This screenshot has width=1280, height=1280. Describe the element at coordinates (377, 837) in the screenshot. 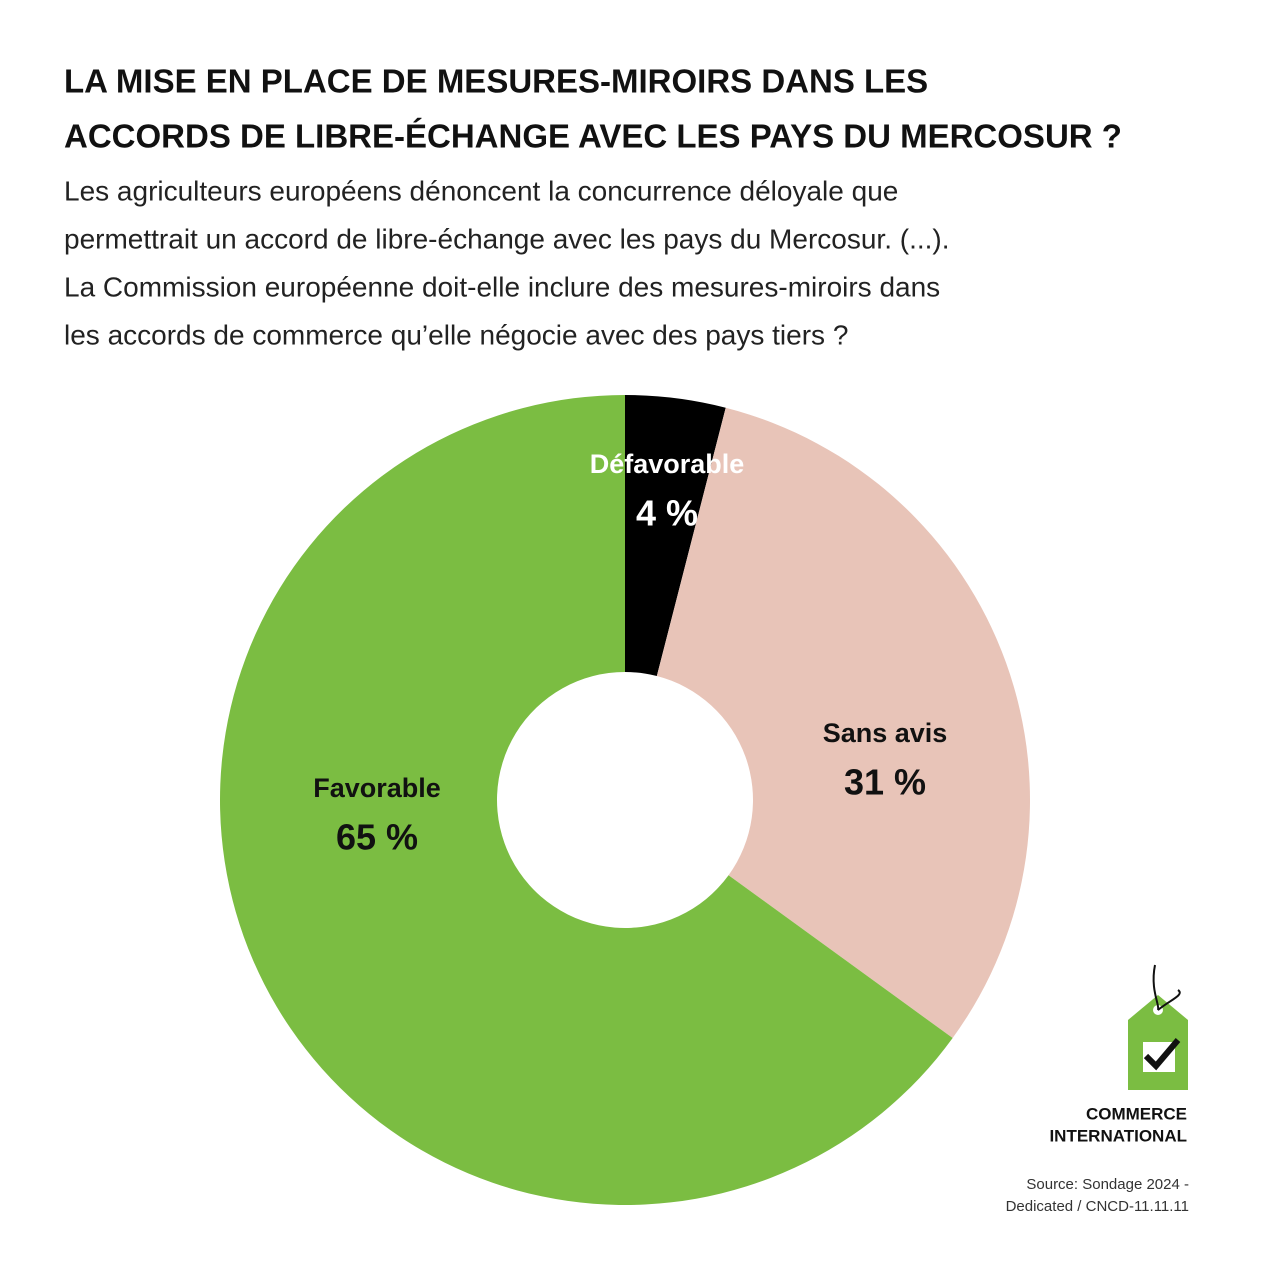

I see `value-label: 65 %` at that location.